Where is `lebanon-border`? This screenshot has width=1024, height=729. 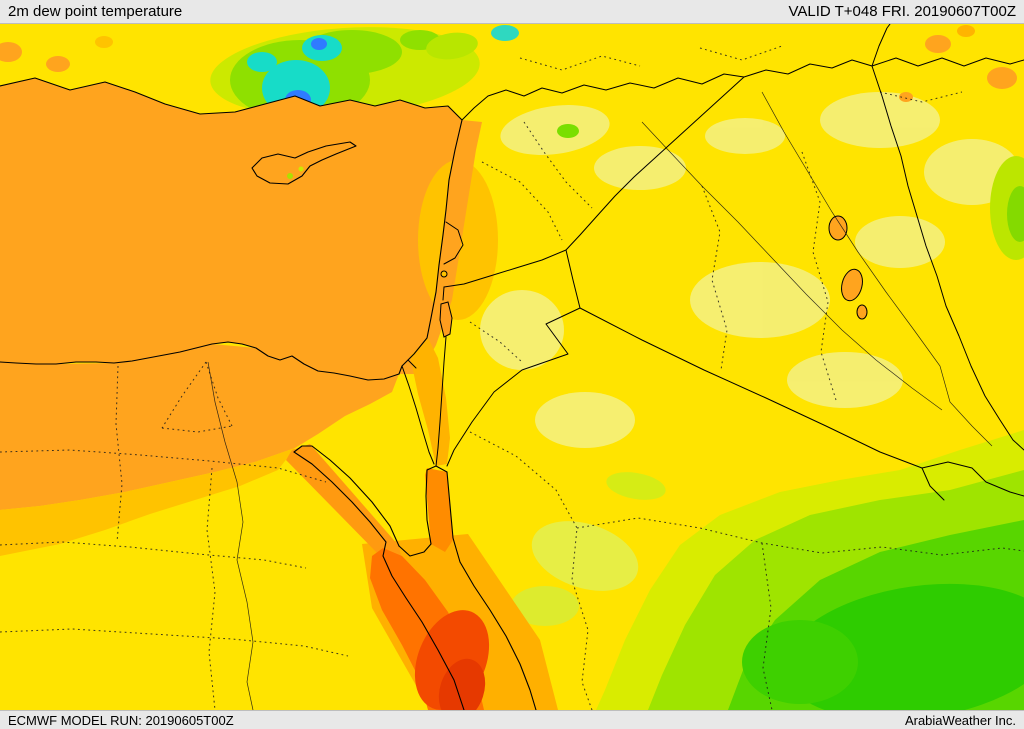 lebanon-border is located at coordinates (453, 243).